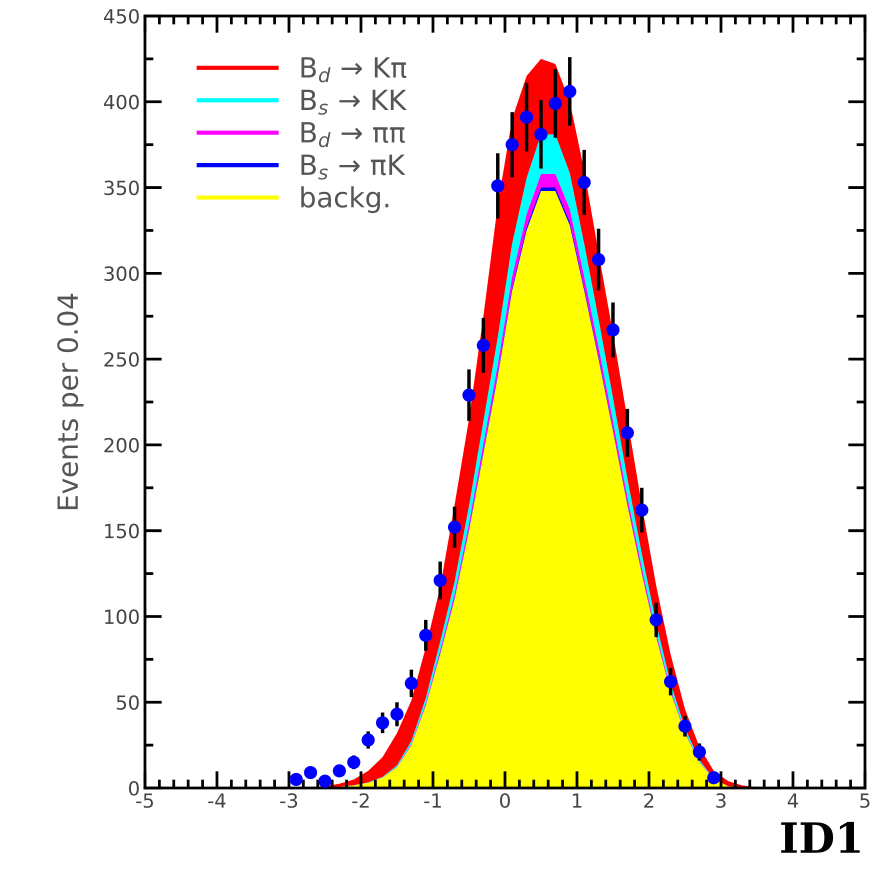 This screenshot has height=879, width=877. What do you see at coordinates (122, 531) in the screenshot?
I see `y-tick-label: 150` at bounding box center [122, 531].